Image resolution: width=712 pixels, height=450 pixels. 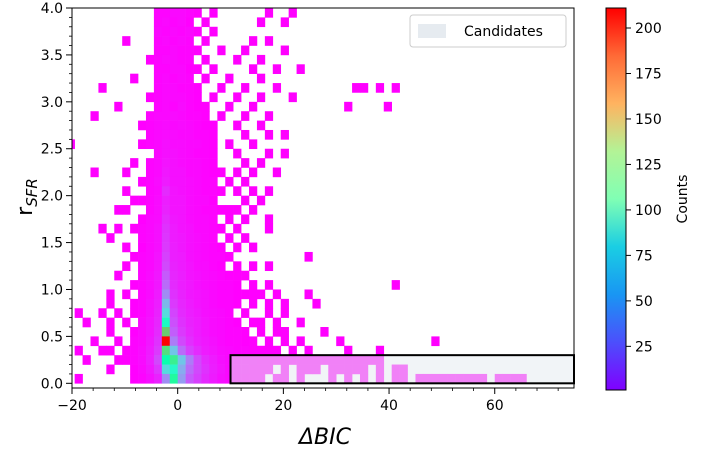 I want to click on legend-box, so click(x=488, y=31).